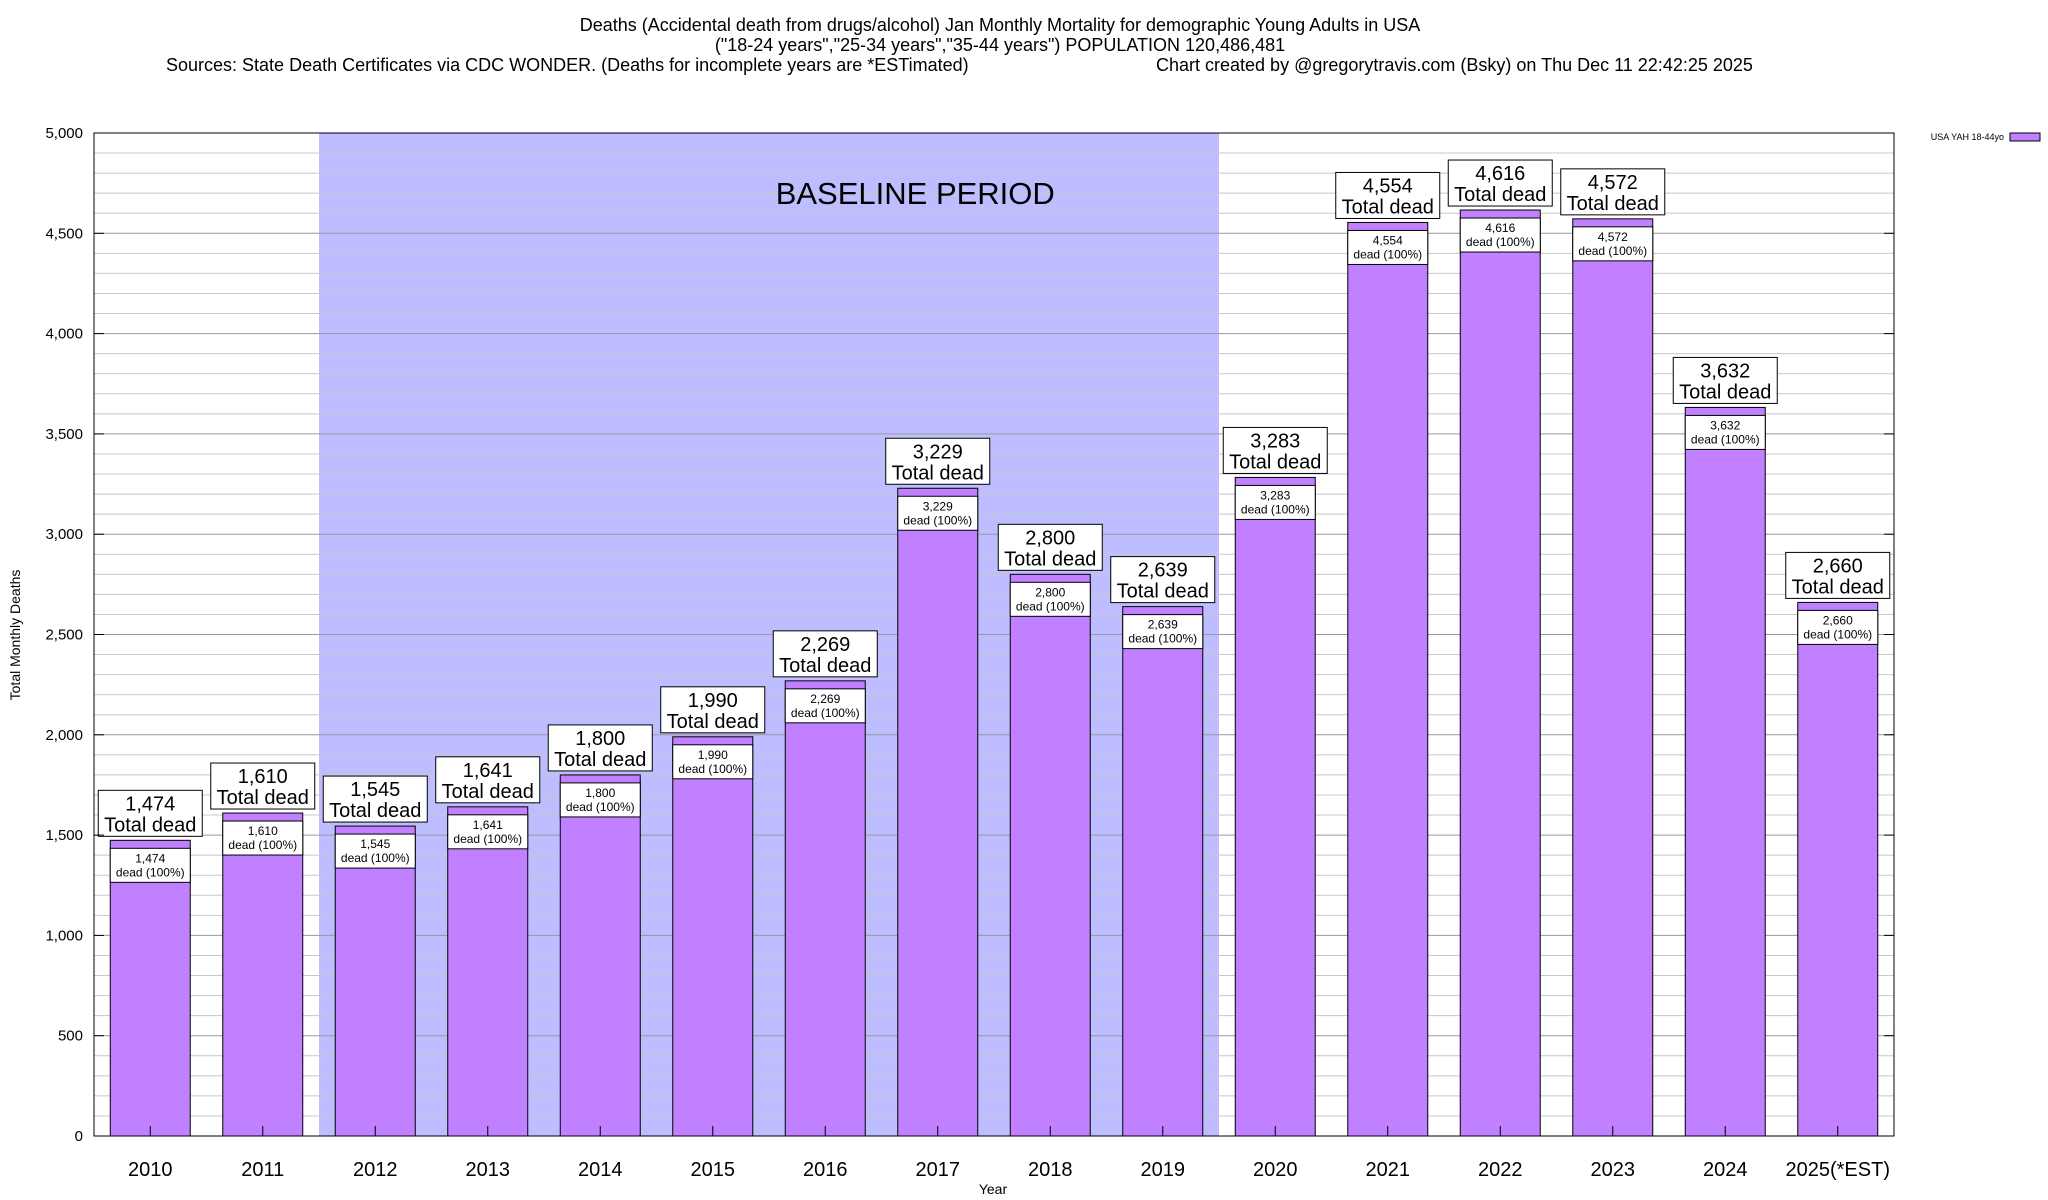 This screenshot has height=1200, width=2048. What do you see at coordinates (1613, 237) in the screenshot?
I see `inner-label-value: 4,572` at bounding box center [1613, 237].